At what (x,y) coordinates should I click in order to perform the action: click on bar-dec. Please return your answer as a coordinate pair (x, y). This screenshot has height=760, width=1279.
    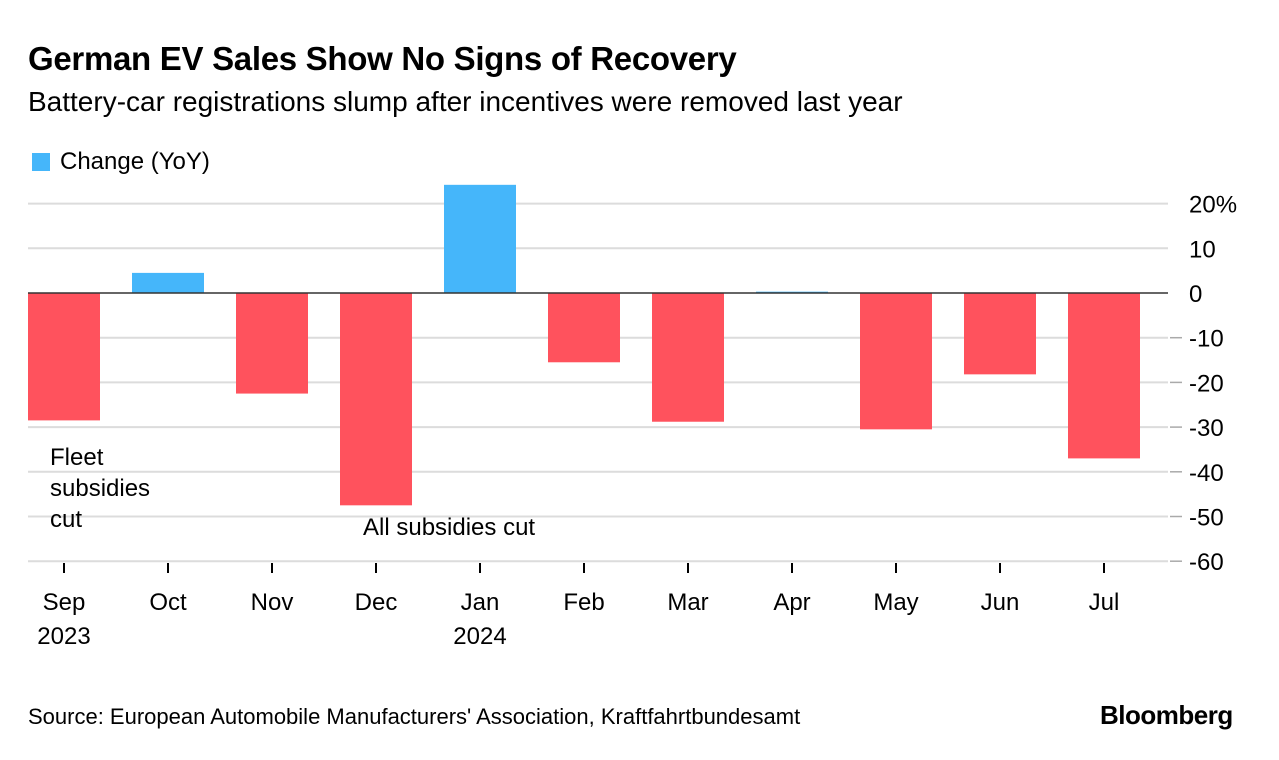
    Looking at the image, I should click on (376, 399).